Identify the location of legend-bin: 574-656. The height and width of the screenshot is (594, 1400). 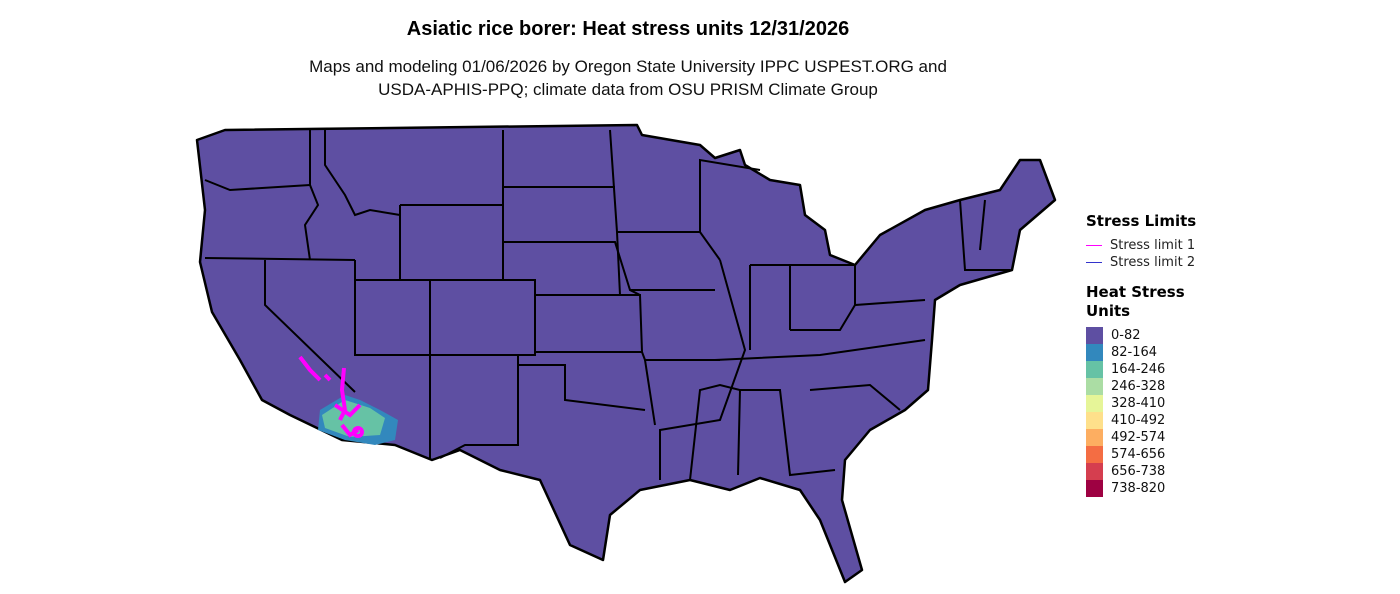
(1141, 454).